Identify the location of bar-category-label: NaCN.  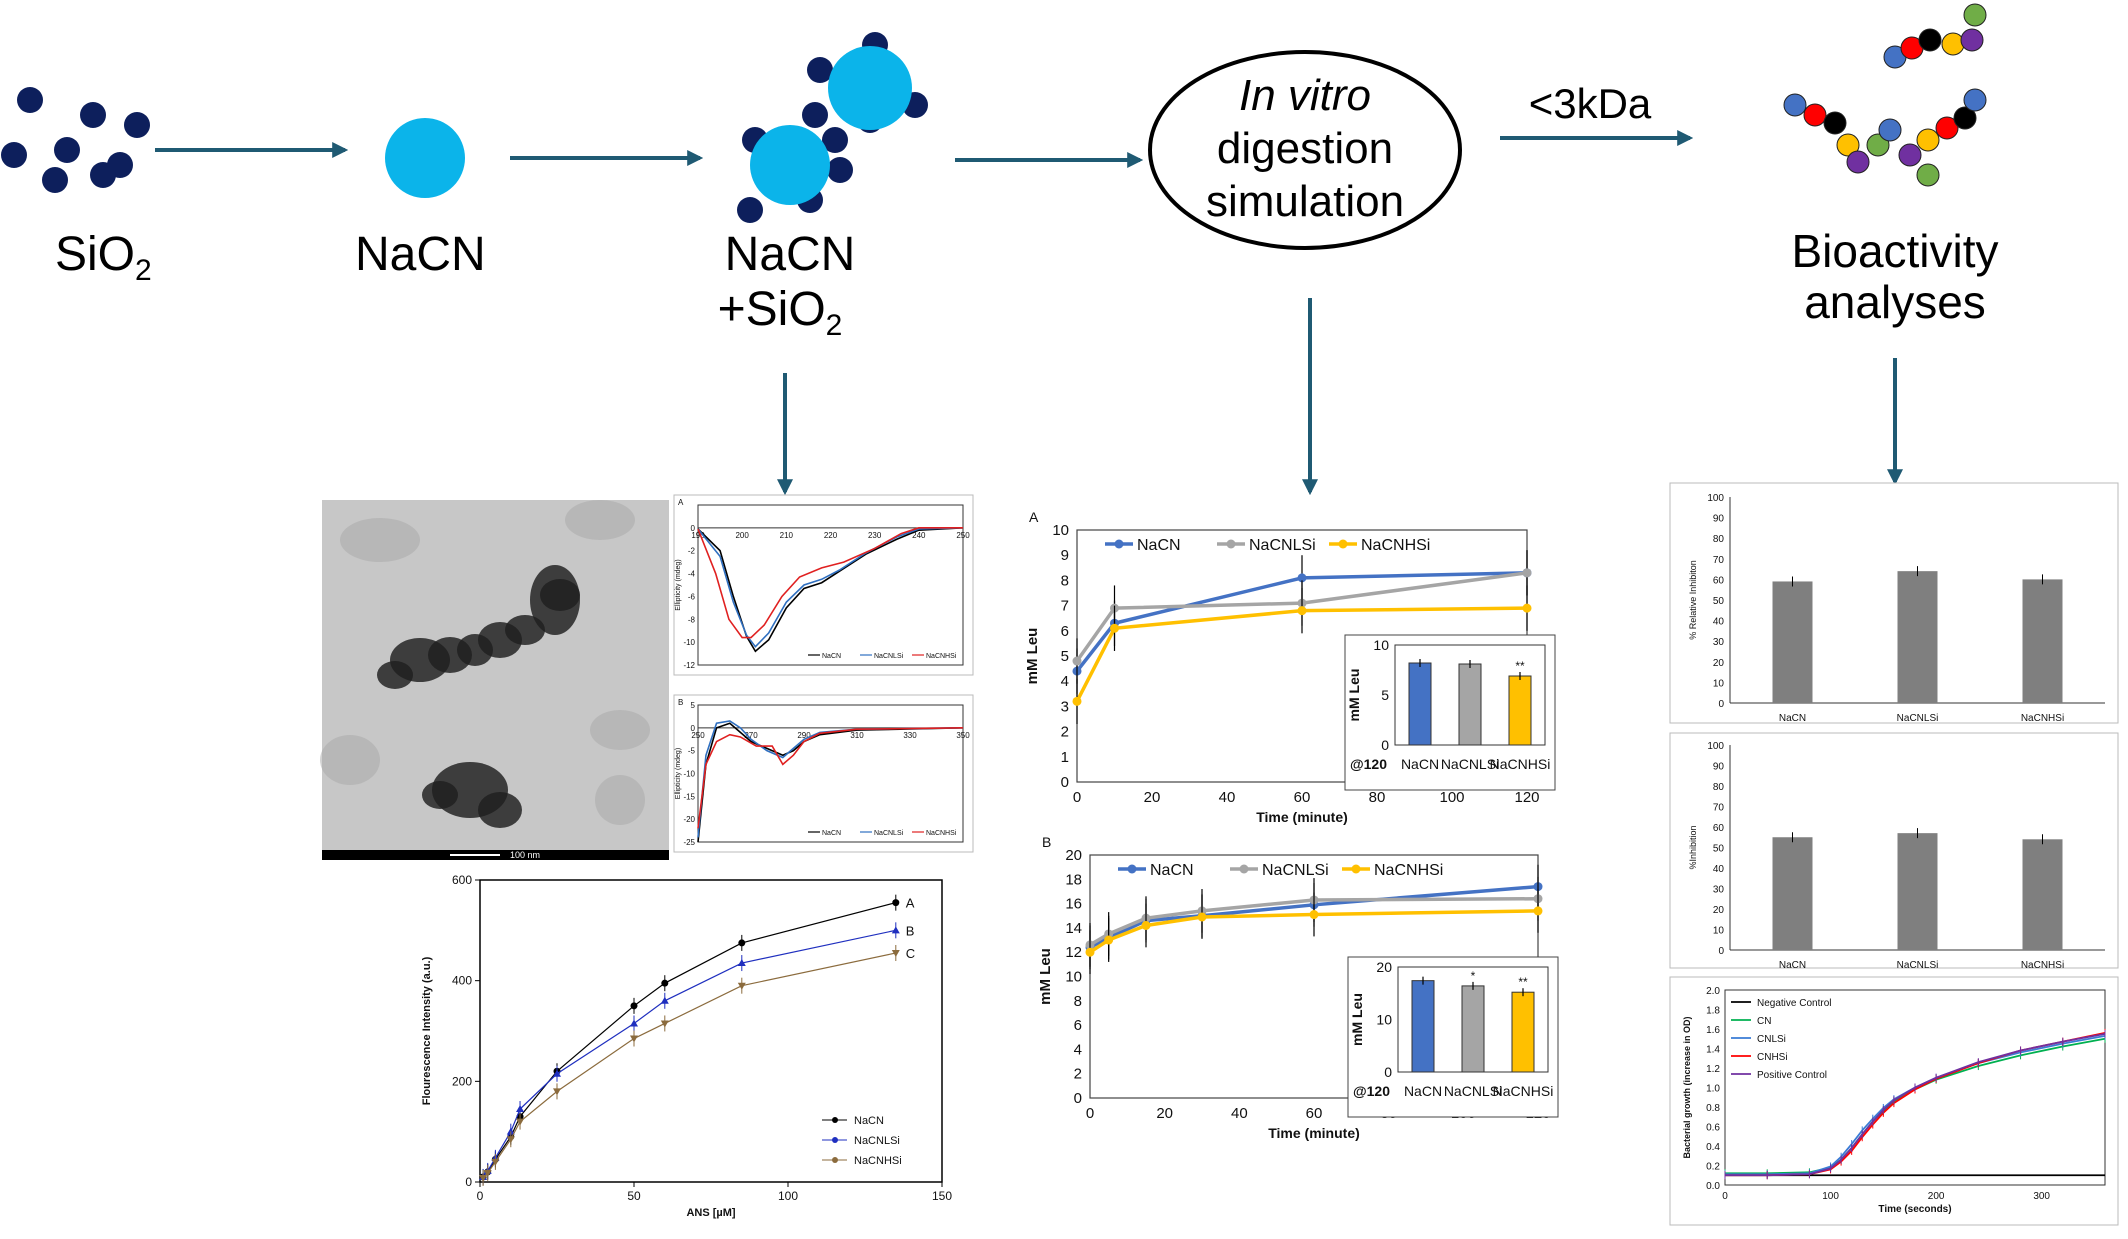
(1792, 718).